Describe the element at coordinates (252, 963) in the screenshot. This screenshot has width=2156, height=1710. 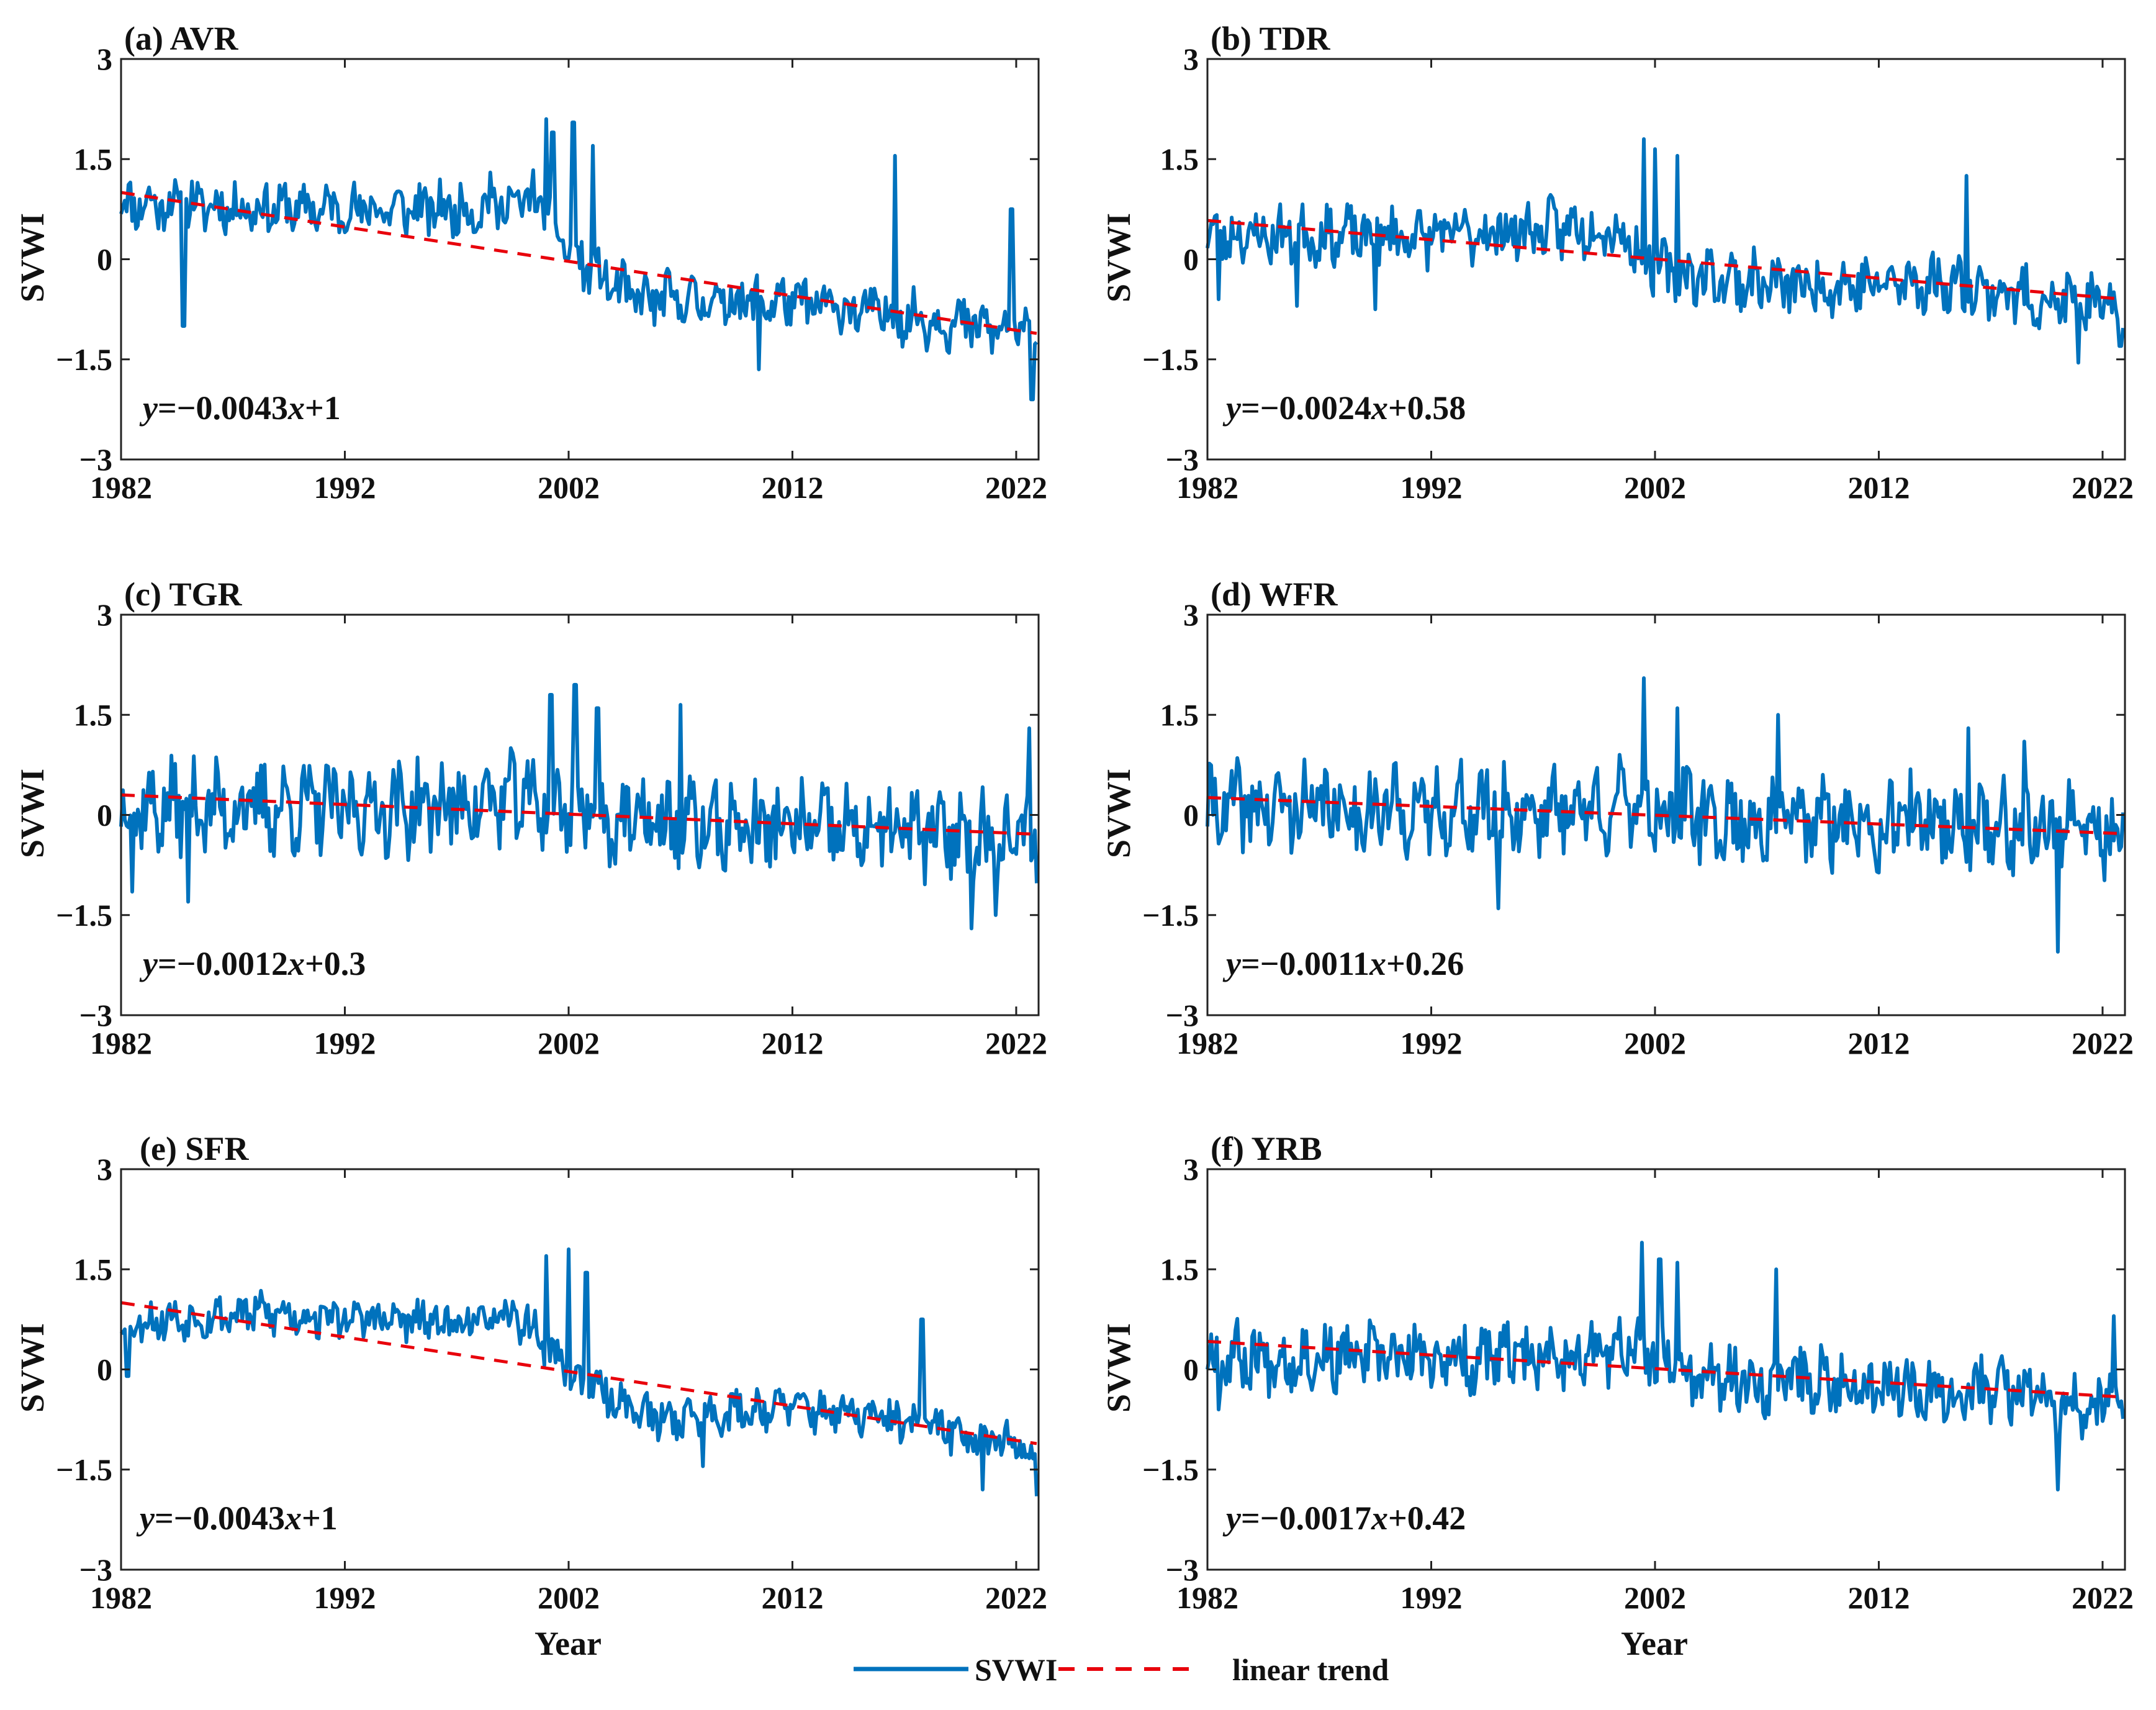
I see `trend-equation: y=−0.0012x+0.3` at that location.